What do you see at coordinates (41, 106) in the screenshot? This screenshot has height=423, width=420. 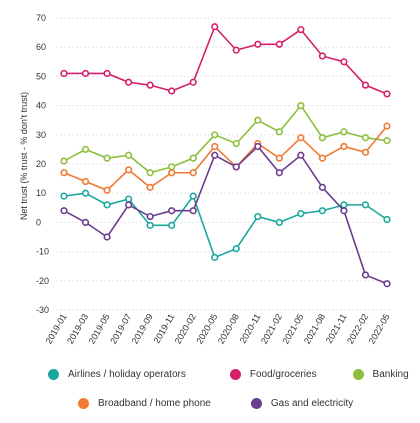 I see `y-tick-label: 40` at bounding box center [41, 106].